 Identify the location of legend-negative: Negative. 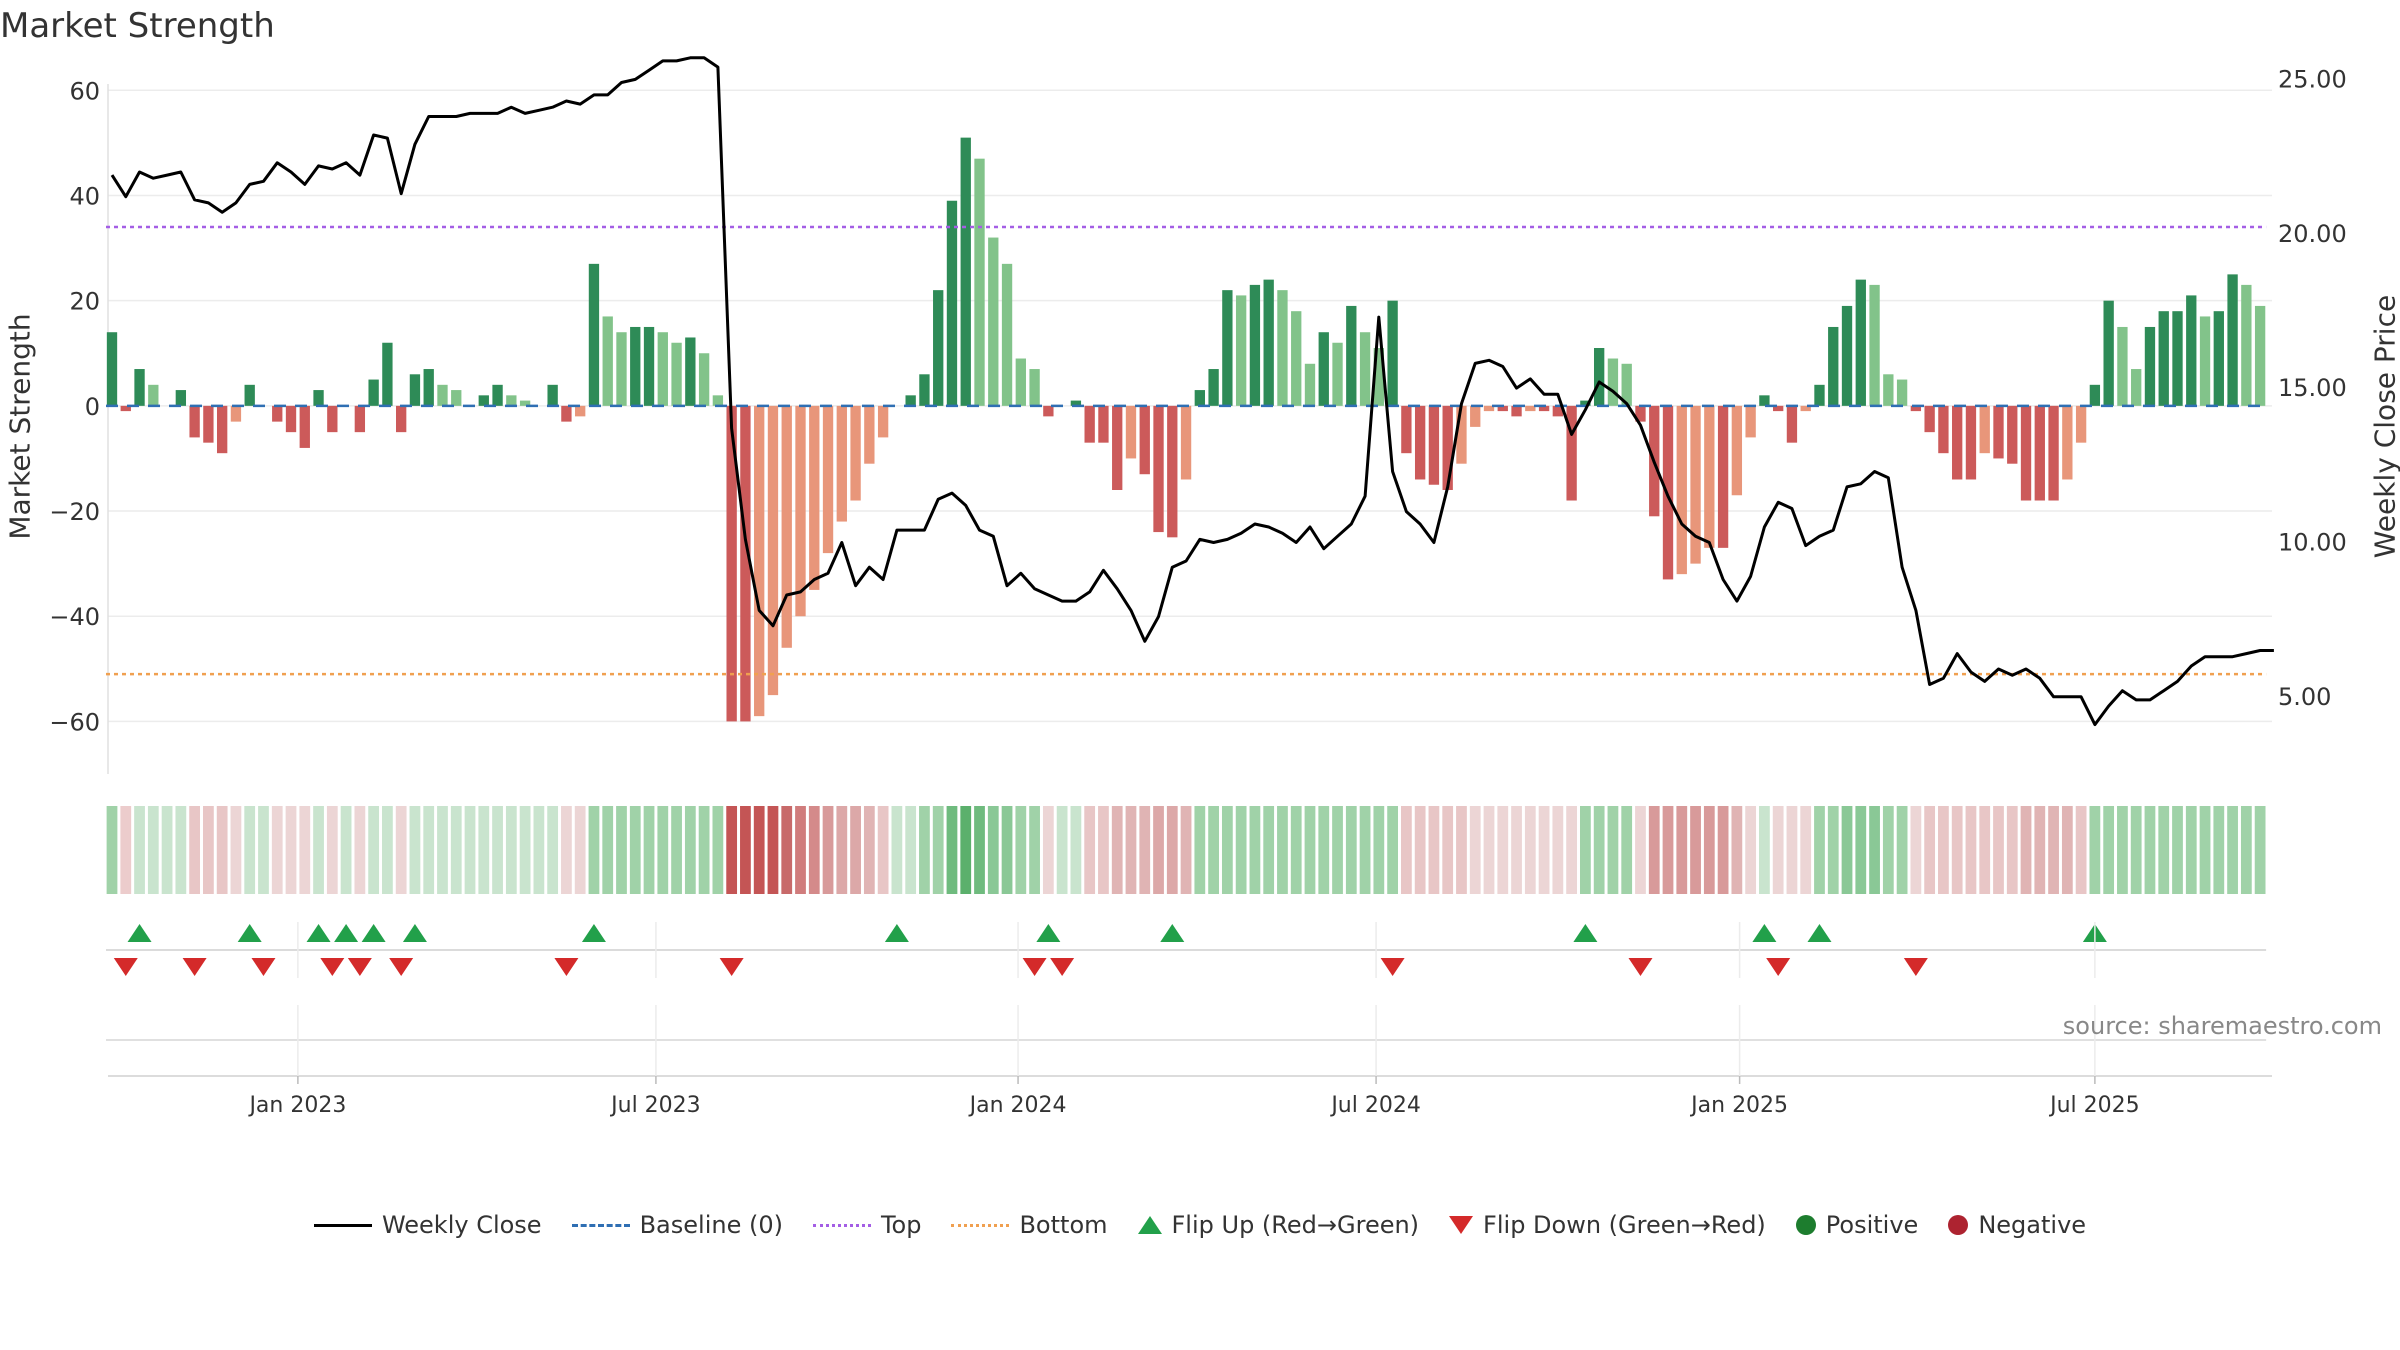
(2017, 1225).